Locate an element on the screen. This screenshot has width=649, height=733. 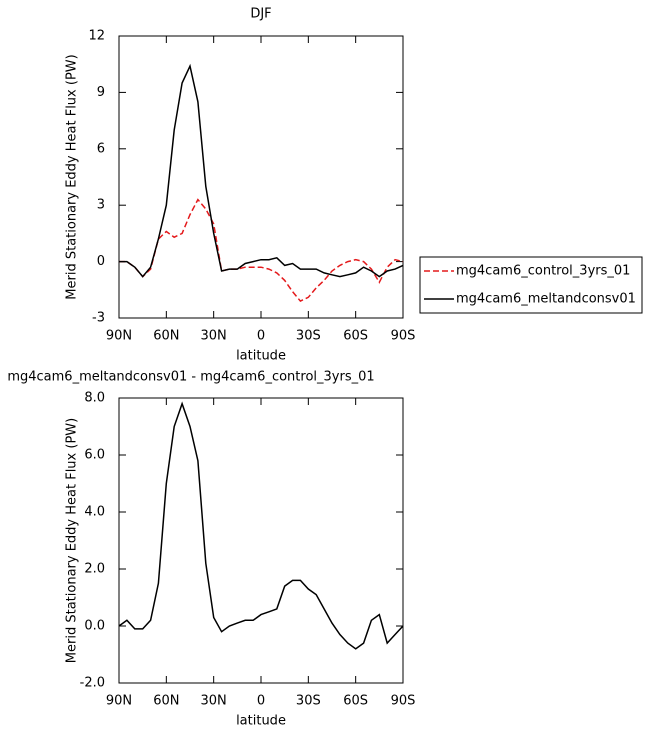
y-tick-label: 6.0 is located at coordinates (94, 455).